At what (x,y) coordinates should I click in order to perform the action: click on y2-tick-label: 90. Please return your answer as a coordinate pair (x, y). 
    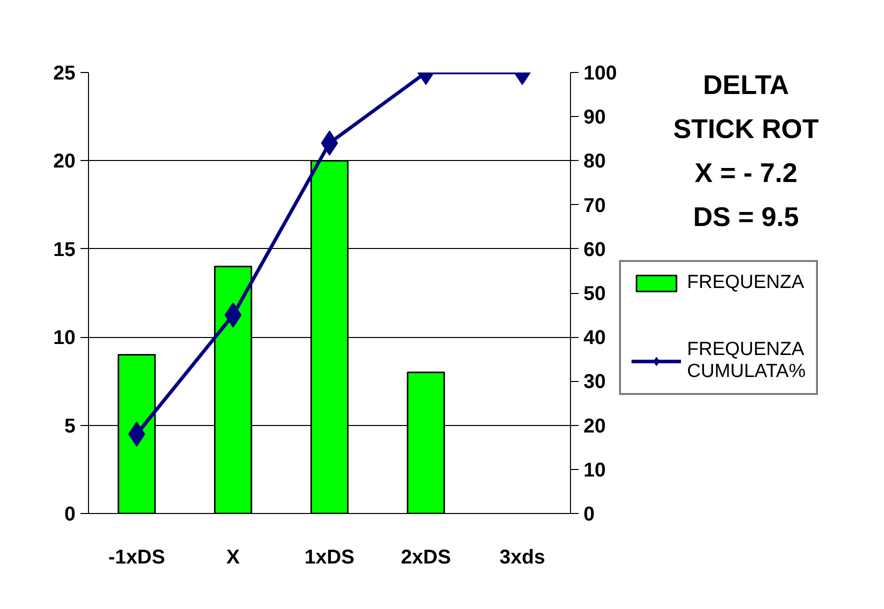
    Looking at the image, I should click on (595, 117).